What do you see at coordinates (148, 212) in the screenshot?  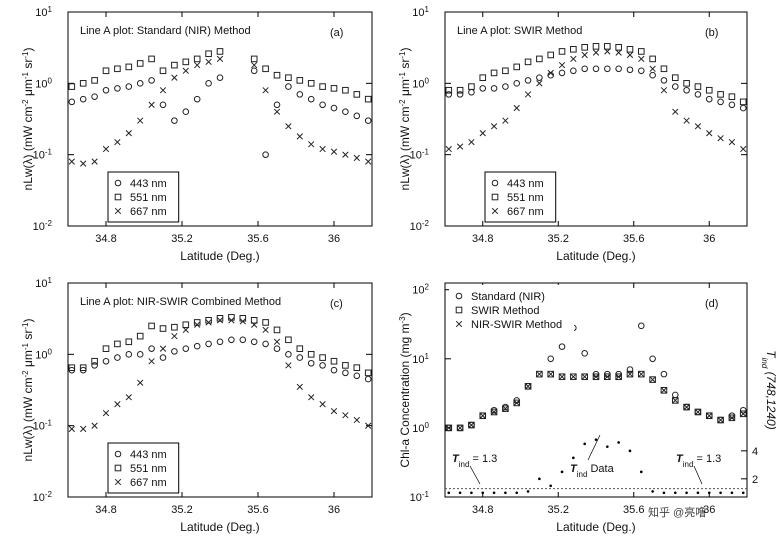 I see `legend-label: 667 nm` at bounding box center [148, 212].